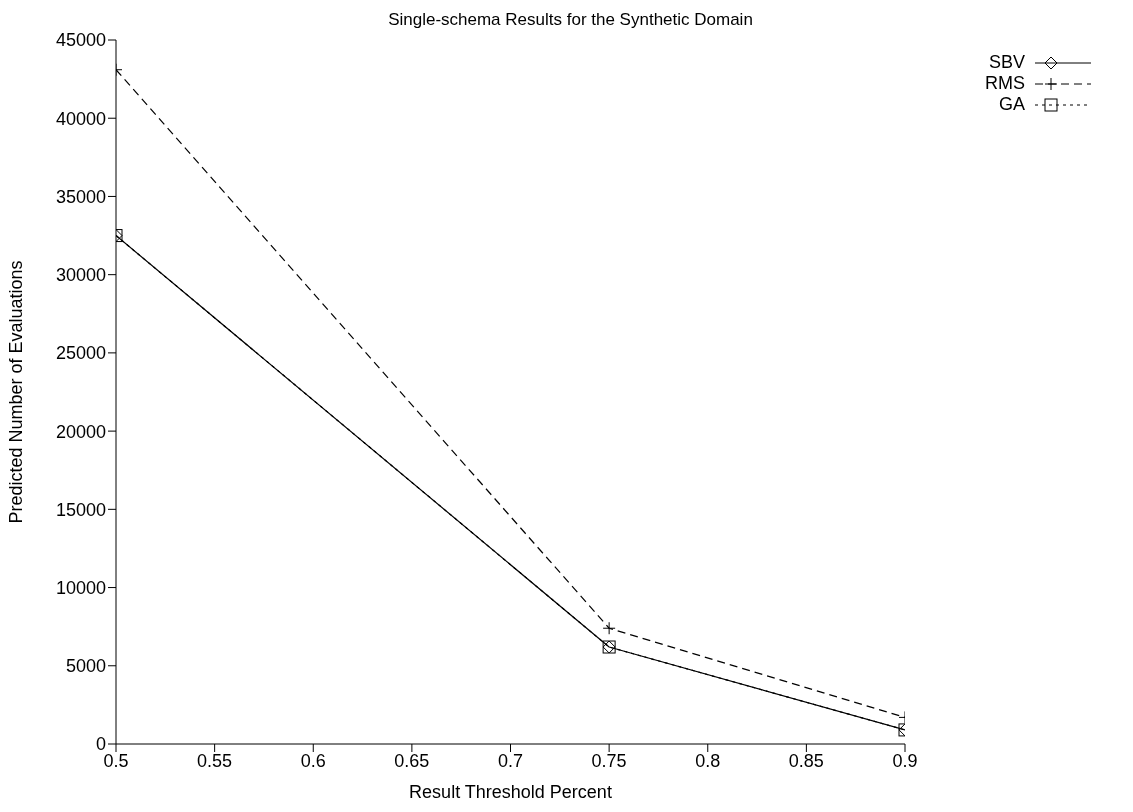  What do you see at coordinates (1005, 83) in the screenshot?
I see `legend-label: RMS` at bounding box center [1005, 83].